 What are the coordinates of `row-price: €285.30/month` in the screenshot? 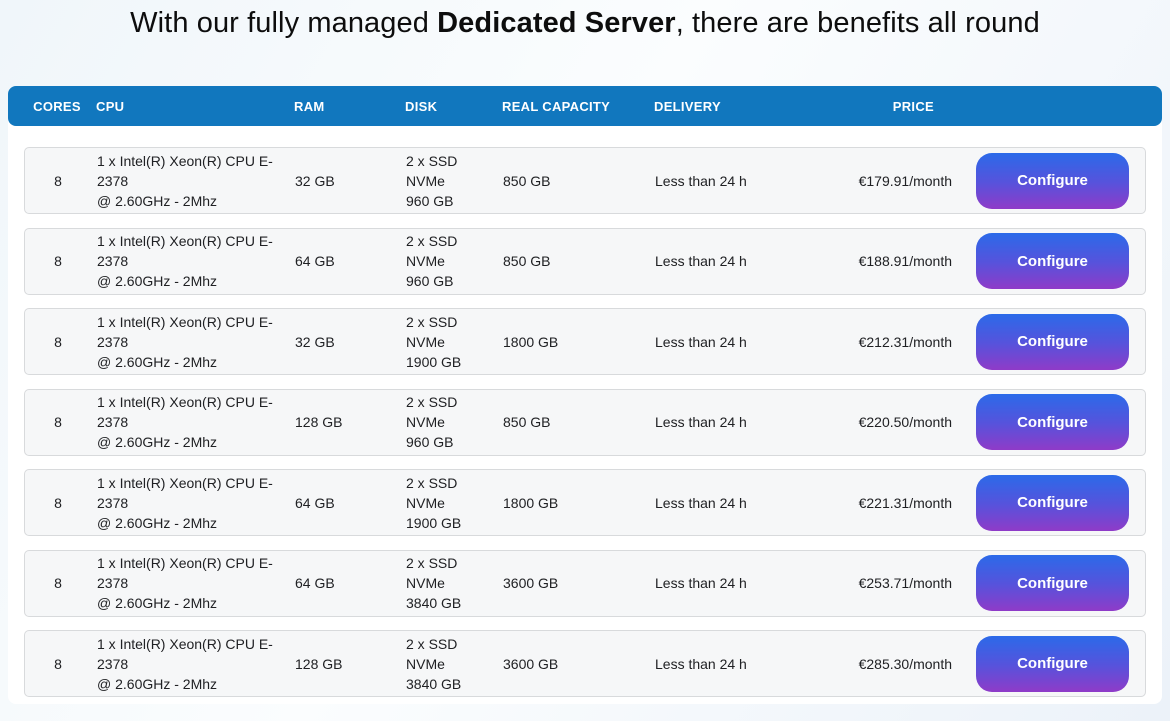 It's located at (905, 663).